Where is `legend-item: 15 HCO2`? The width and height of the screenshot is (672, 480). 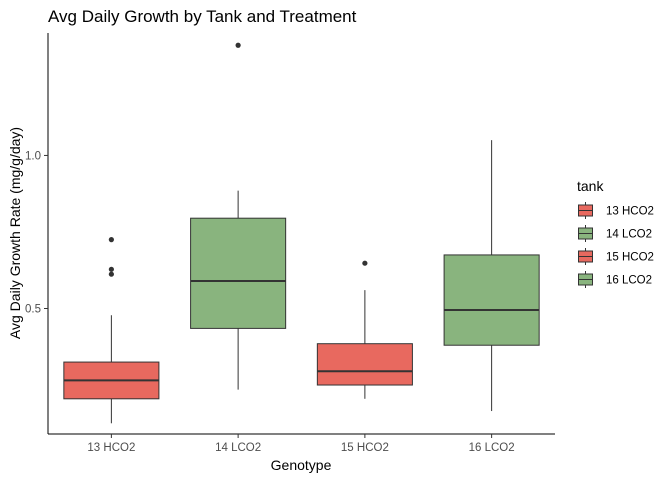 legend-item: 15 HCO2 is located at coordinates (616, 256).